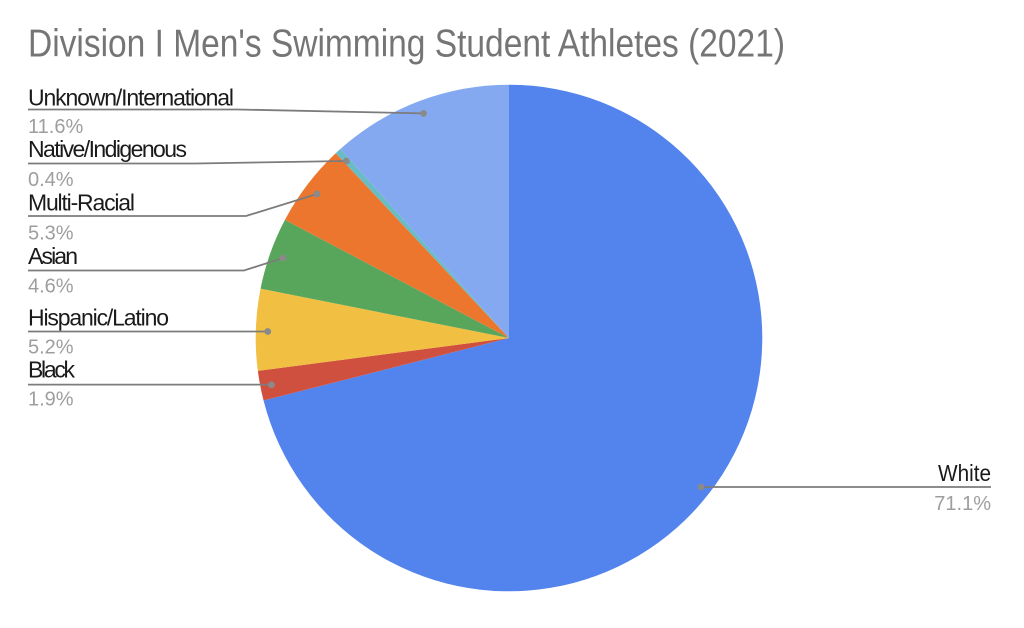 This screenshot has width=1024, height=628. What do you see at coordinates (964, 473) in the screenshot?
I see `svg-text: White` at bounding box center [964, 473].